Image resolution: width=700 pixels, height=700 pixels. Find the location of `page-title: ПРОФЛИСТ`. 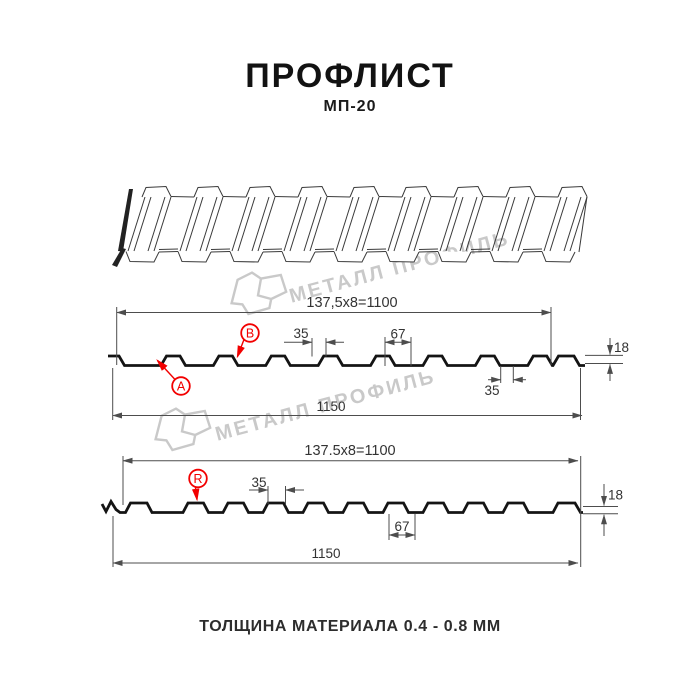

page-title: ПРОФЛИСТ is located at coordinates (350, 76).